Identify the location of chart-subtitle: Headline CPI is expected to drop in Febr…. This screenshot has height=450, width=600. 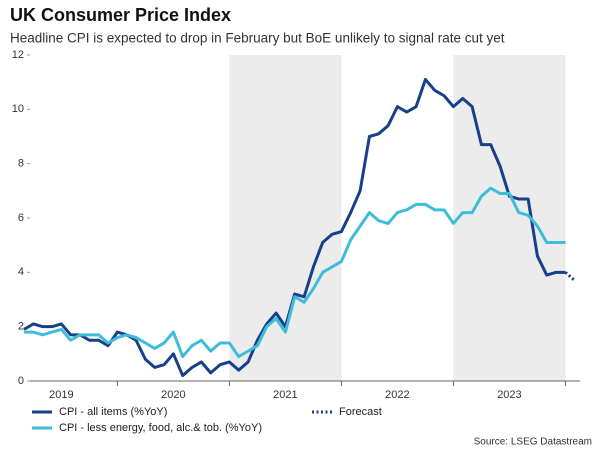
(257, 38).